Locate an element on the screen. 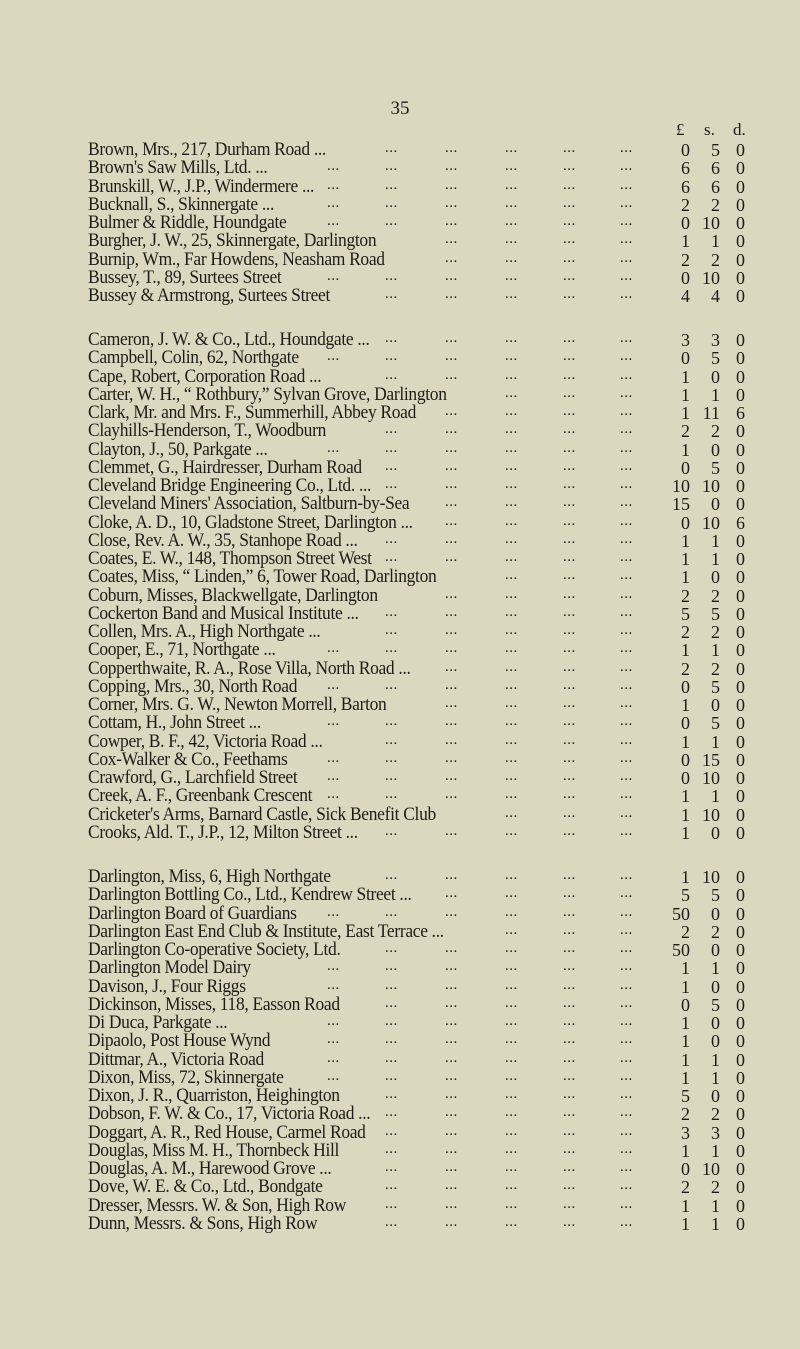 The image size is (800, 1349). amount-shillings: 2 is located at coordinates (715, 931).